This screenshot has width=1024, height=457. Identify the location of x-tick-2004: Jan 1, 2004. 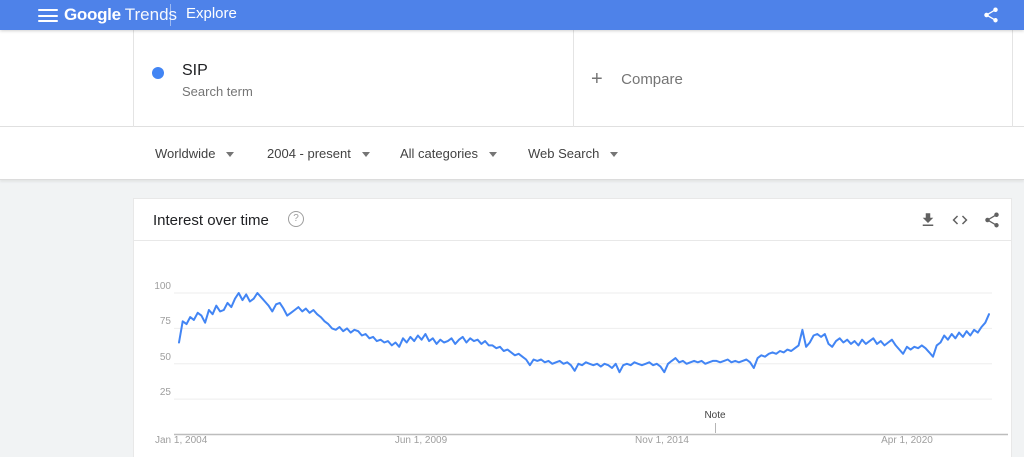
(181, 440).